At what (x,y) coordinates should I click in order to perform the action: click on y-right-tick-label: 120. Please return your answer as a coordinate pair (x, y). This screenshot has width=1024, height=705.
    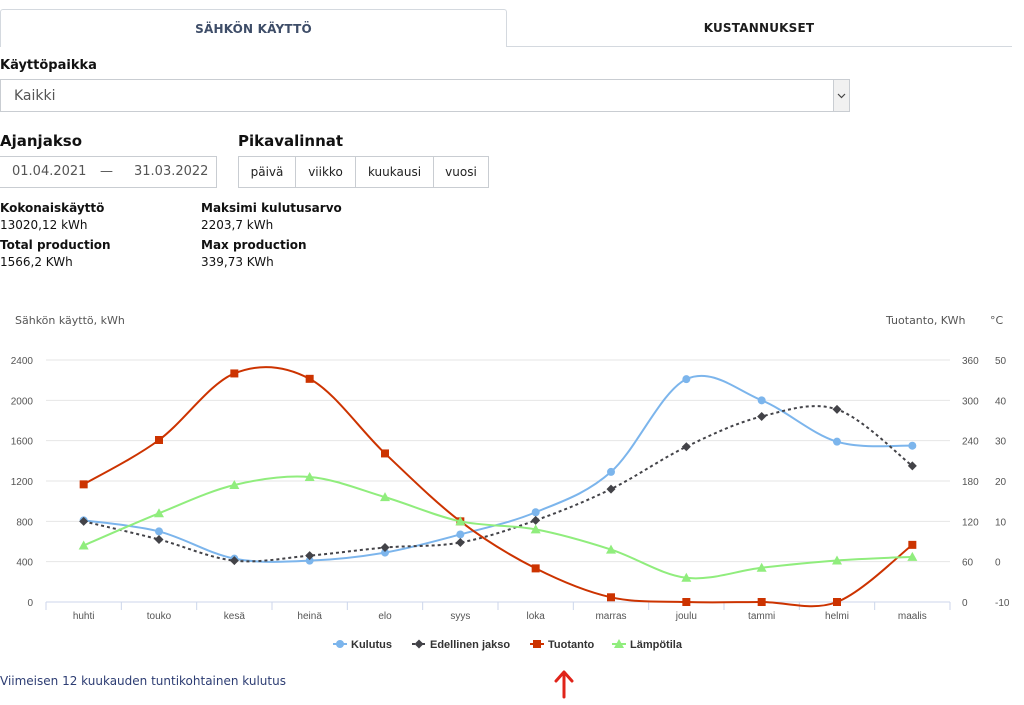
    Looking at the image, I should click on (970, 522).